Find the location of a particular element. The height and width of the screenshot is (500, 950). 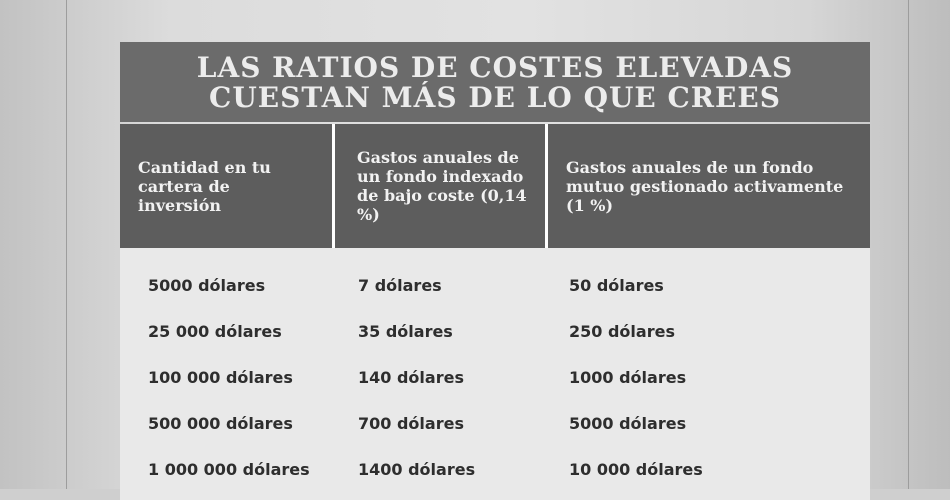

cell-index-fund-cost: 140 dólares is located at coordinates (411, 377).